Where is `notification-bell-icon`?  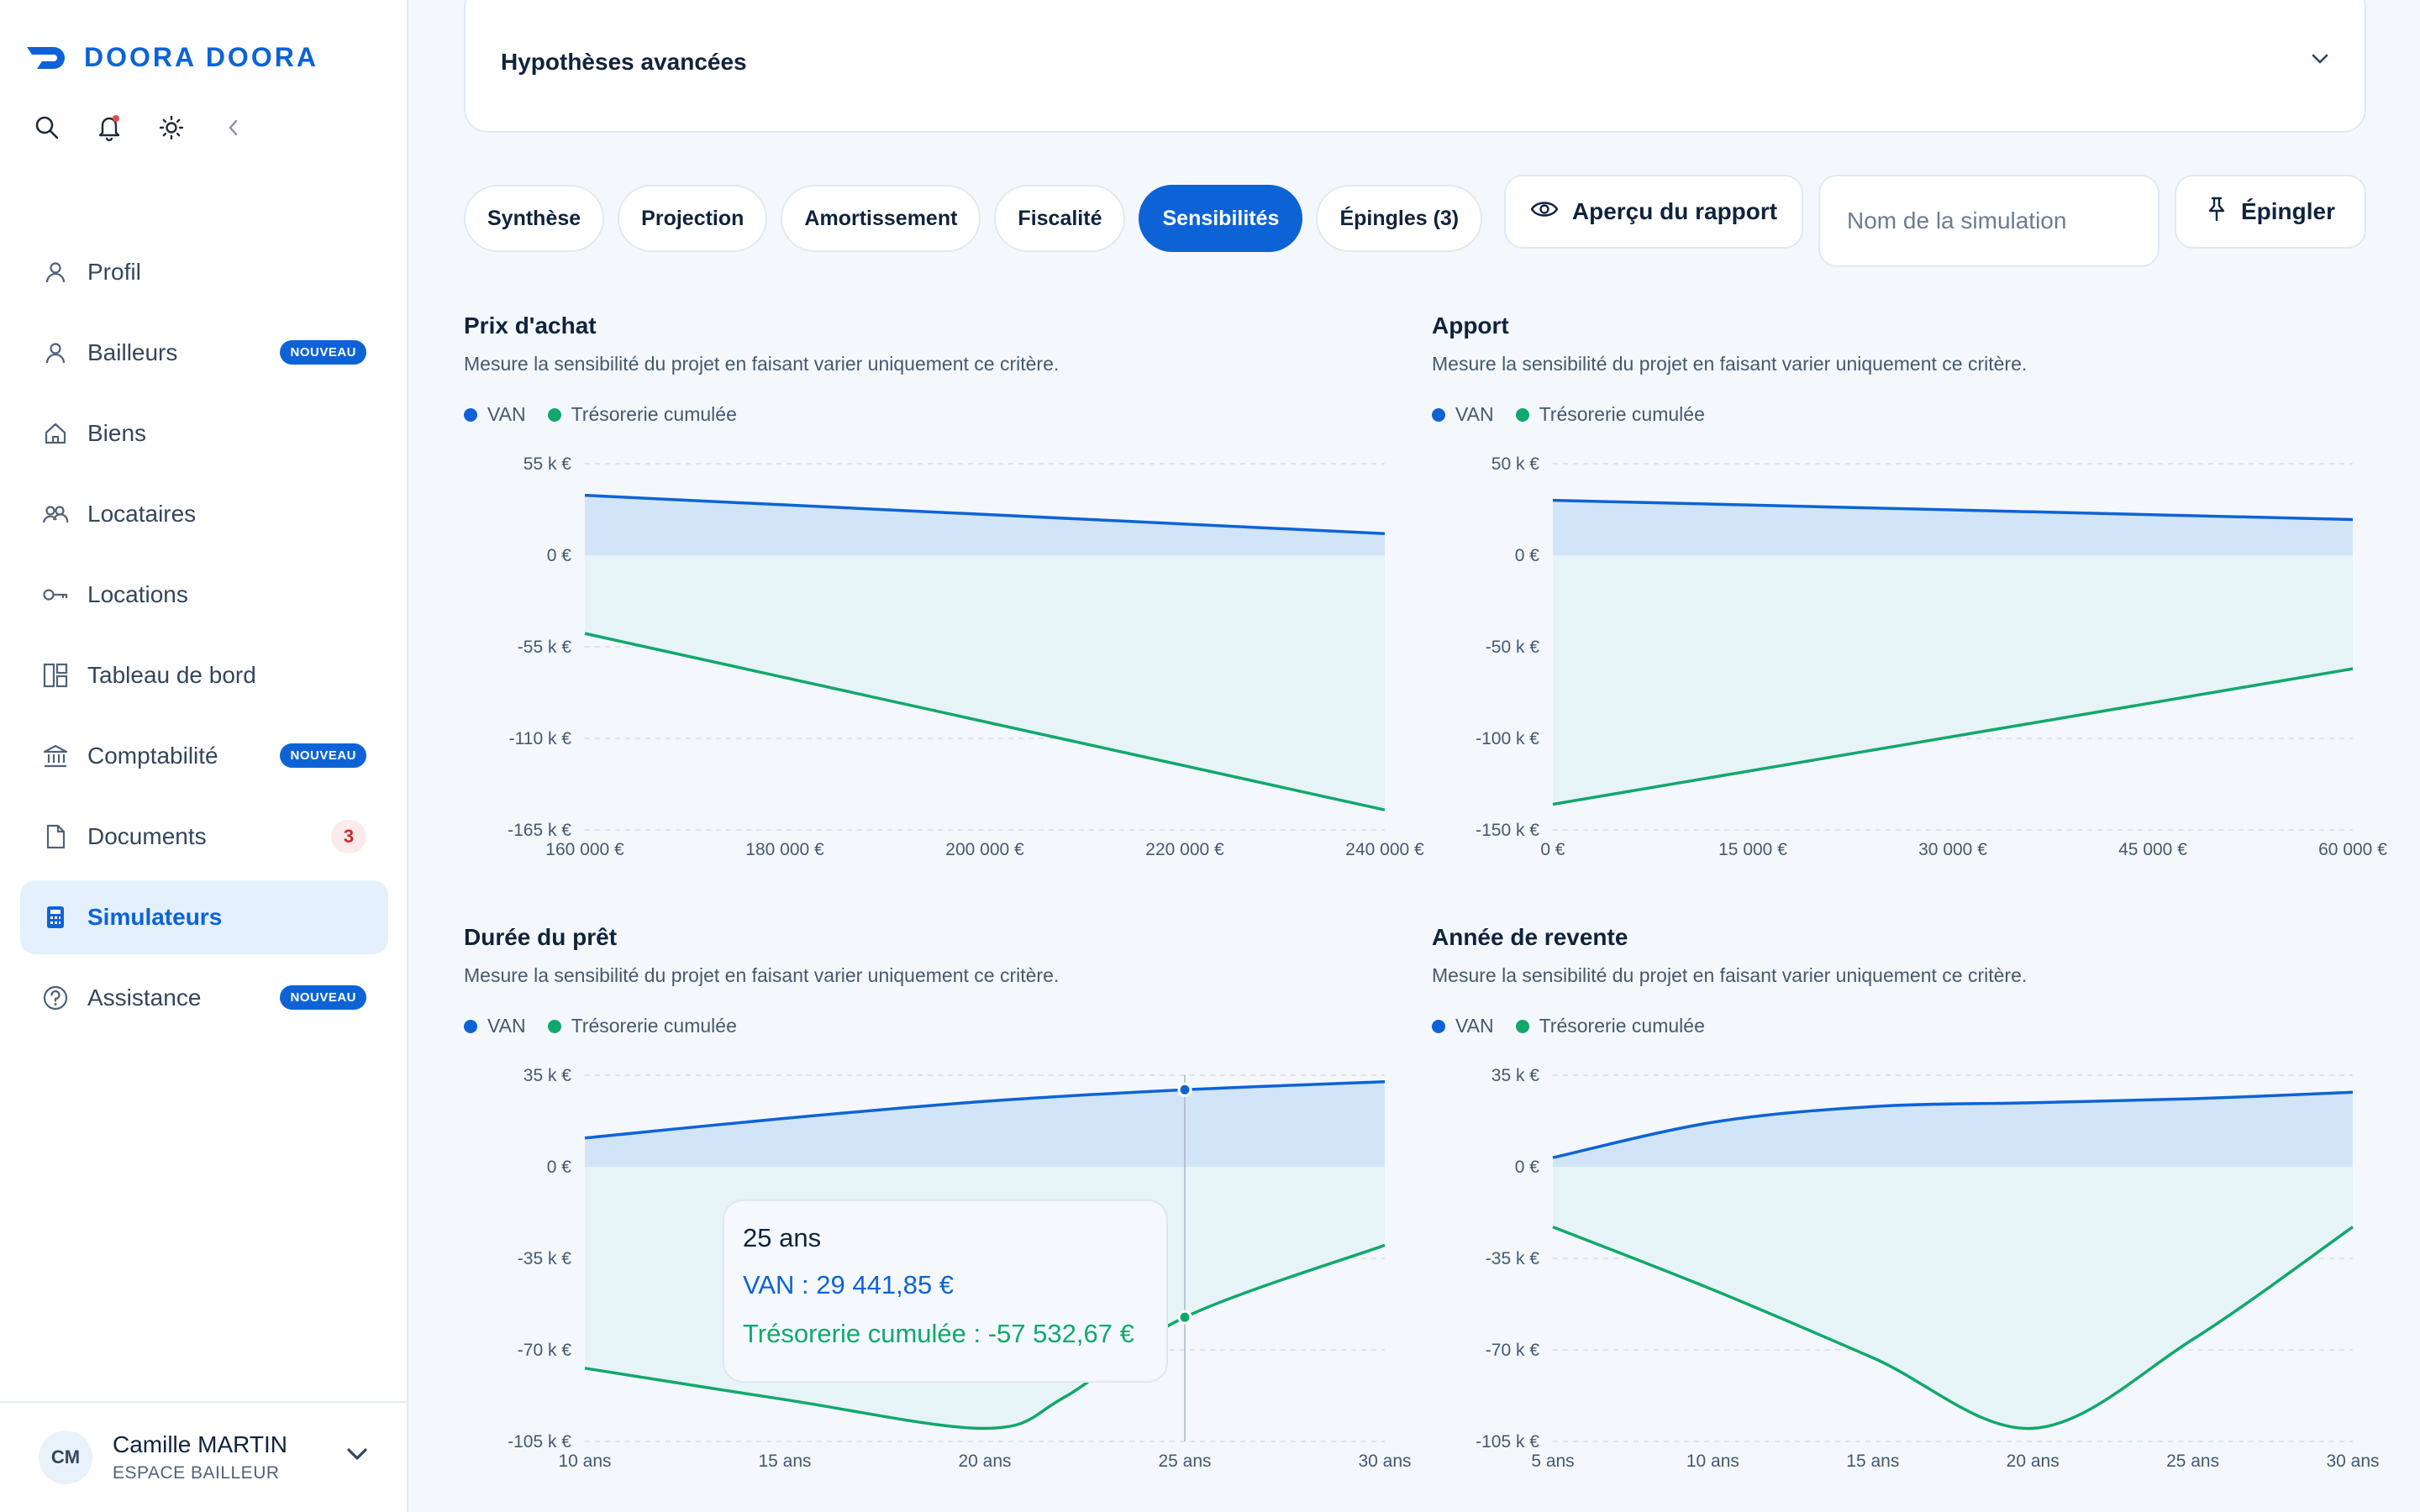 notification-bell-icon is located at coordinates (109, 127).